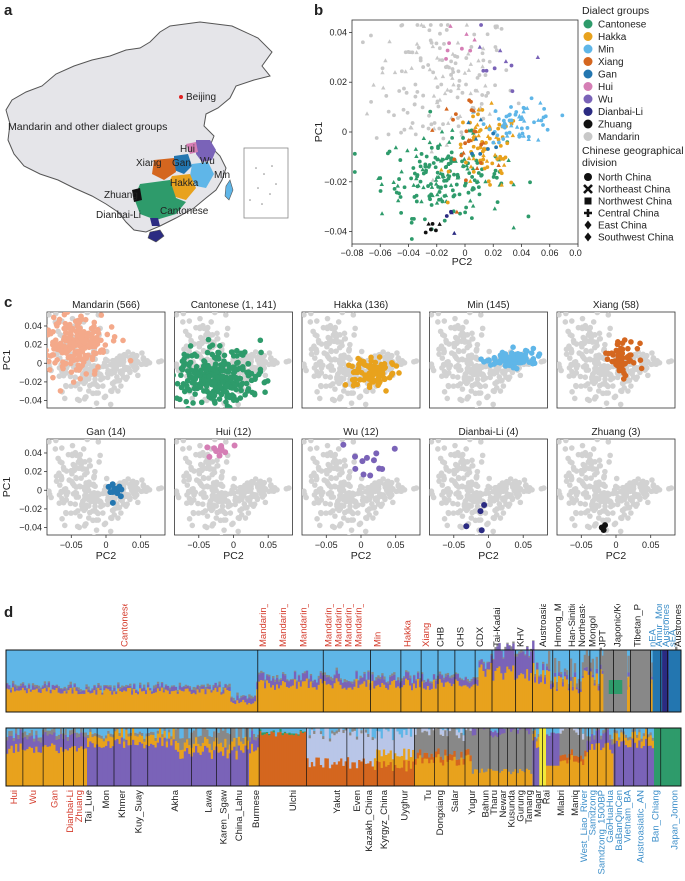 The height and width of the screenshot is (881, 685). Describe the element at coordinates (588, 177) in the screenshot. I see `legend-shape-circle` at that location.